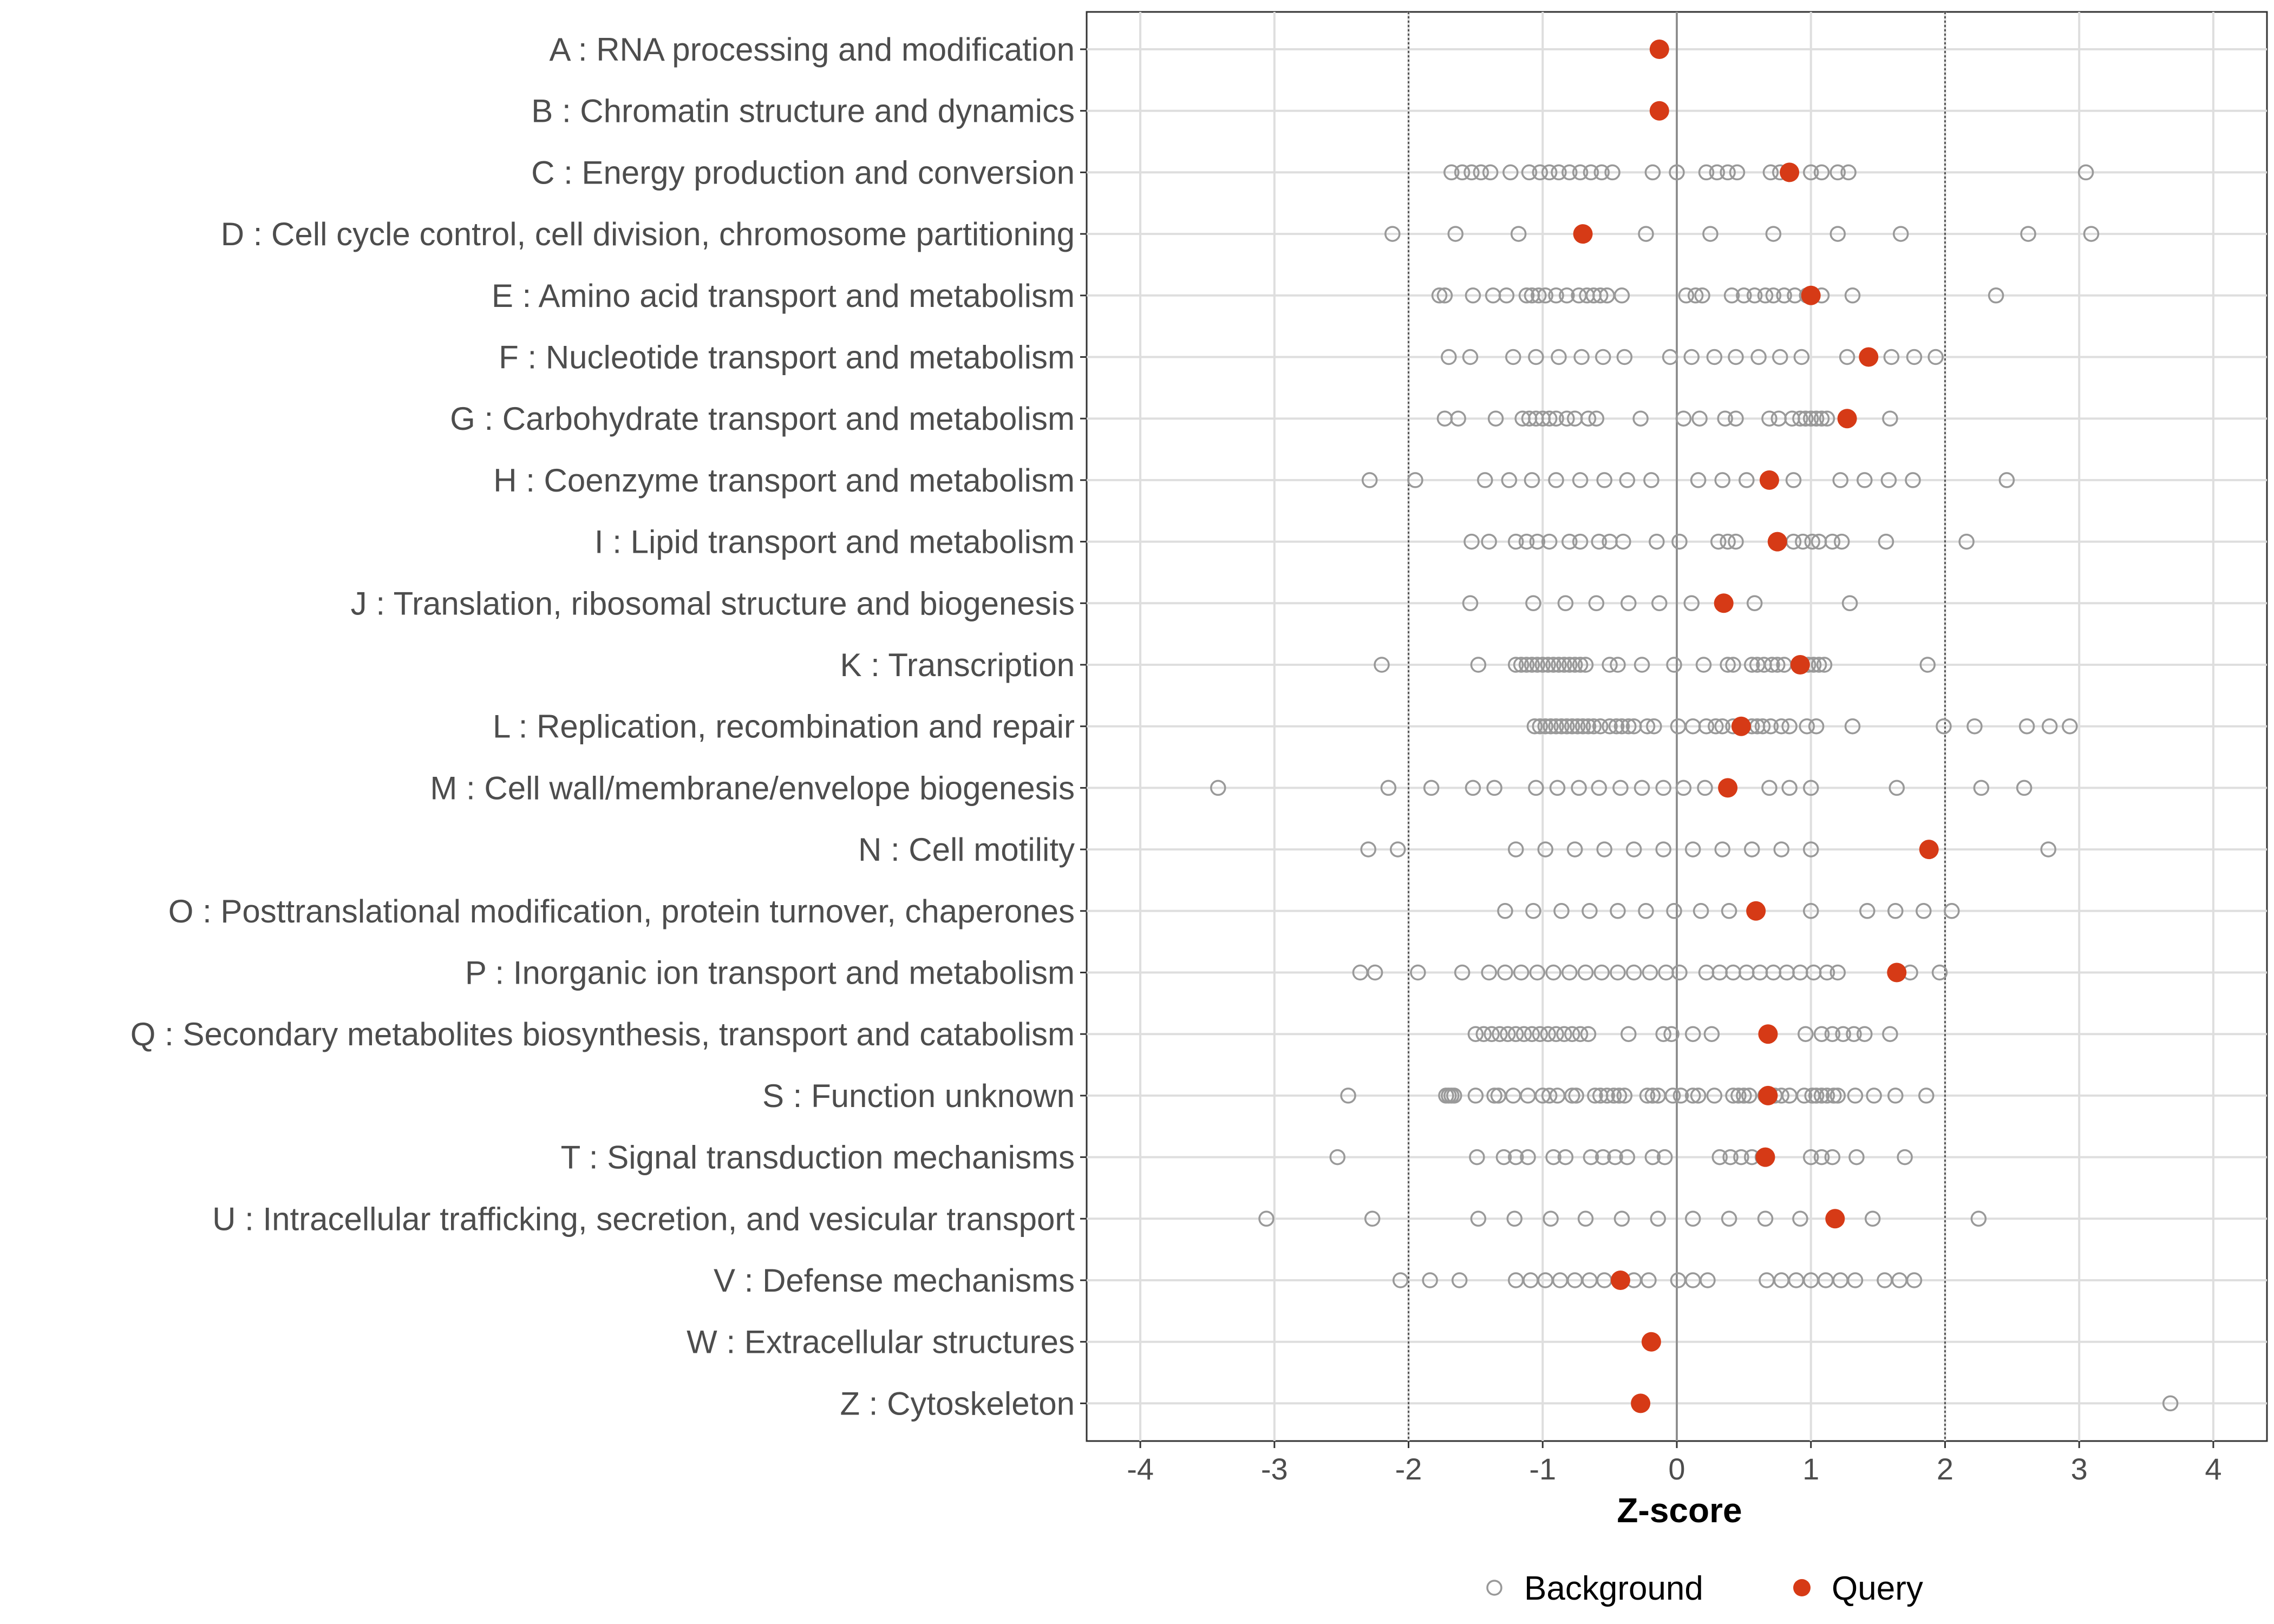 The width and height of the screenshot is (2274, 1624). I want to click on category-label: W : Extracellular structures, so click(881, 1342).